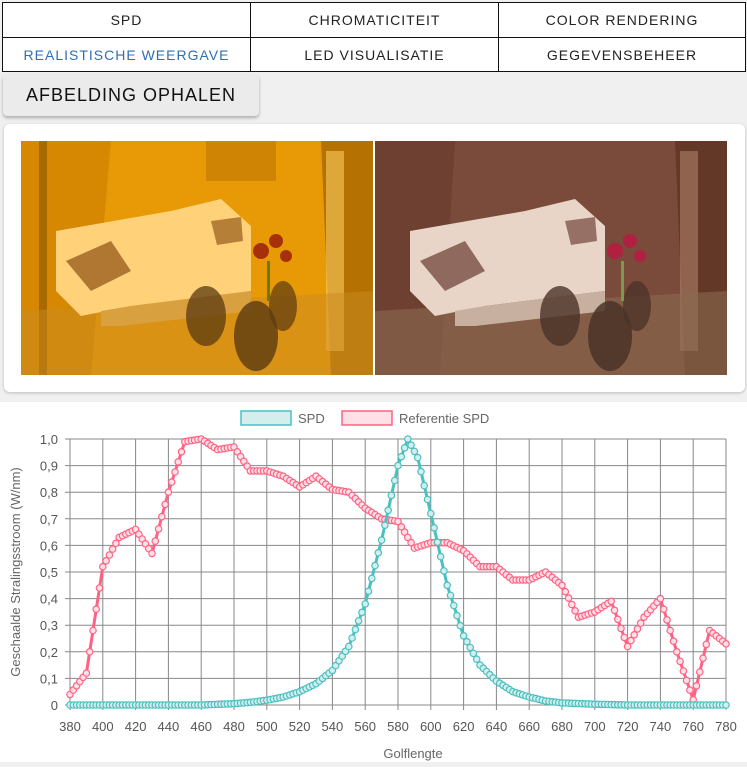  What do you see at coordinates (412, 753) in the screenshot?
I see `x-axis-label: Golflengte` at bounding box center [412, 753].